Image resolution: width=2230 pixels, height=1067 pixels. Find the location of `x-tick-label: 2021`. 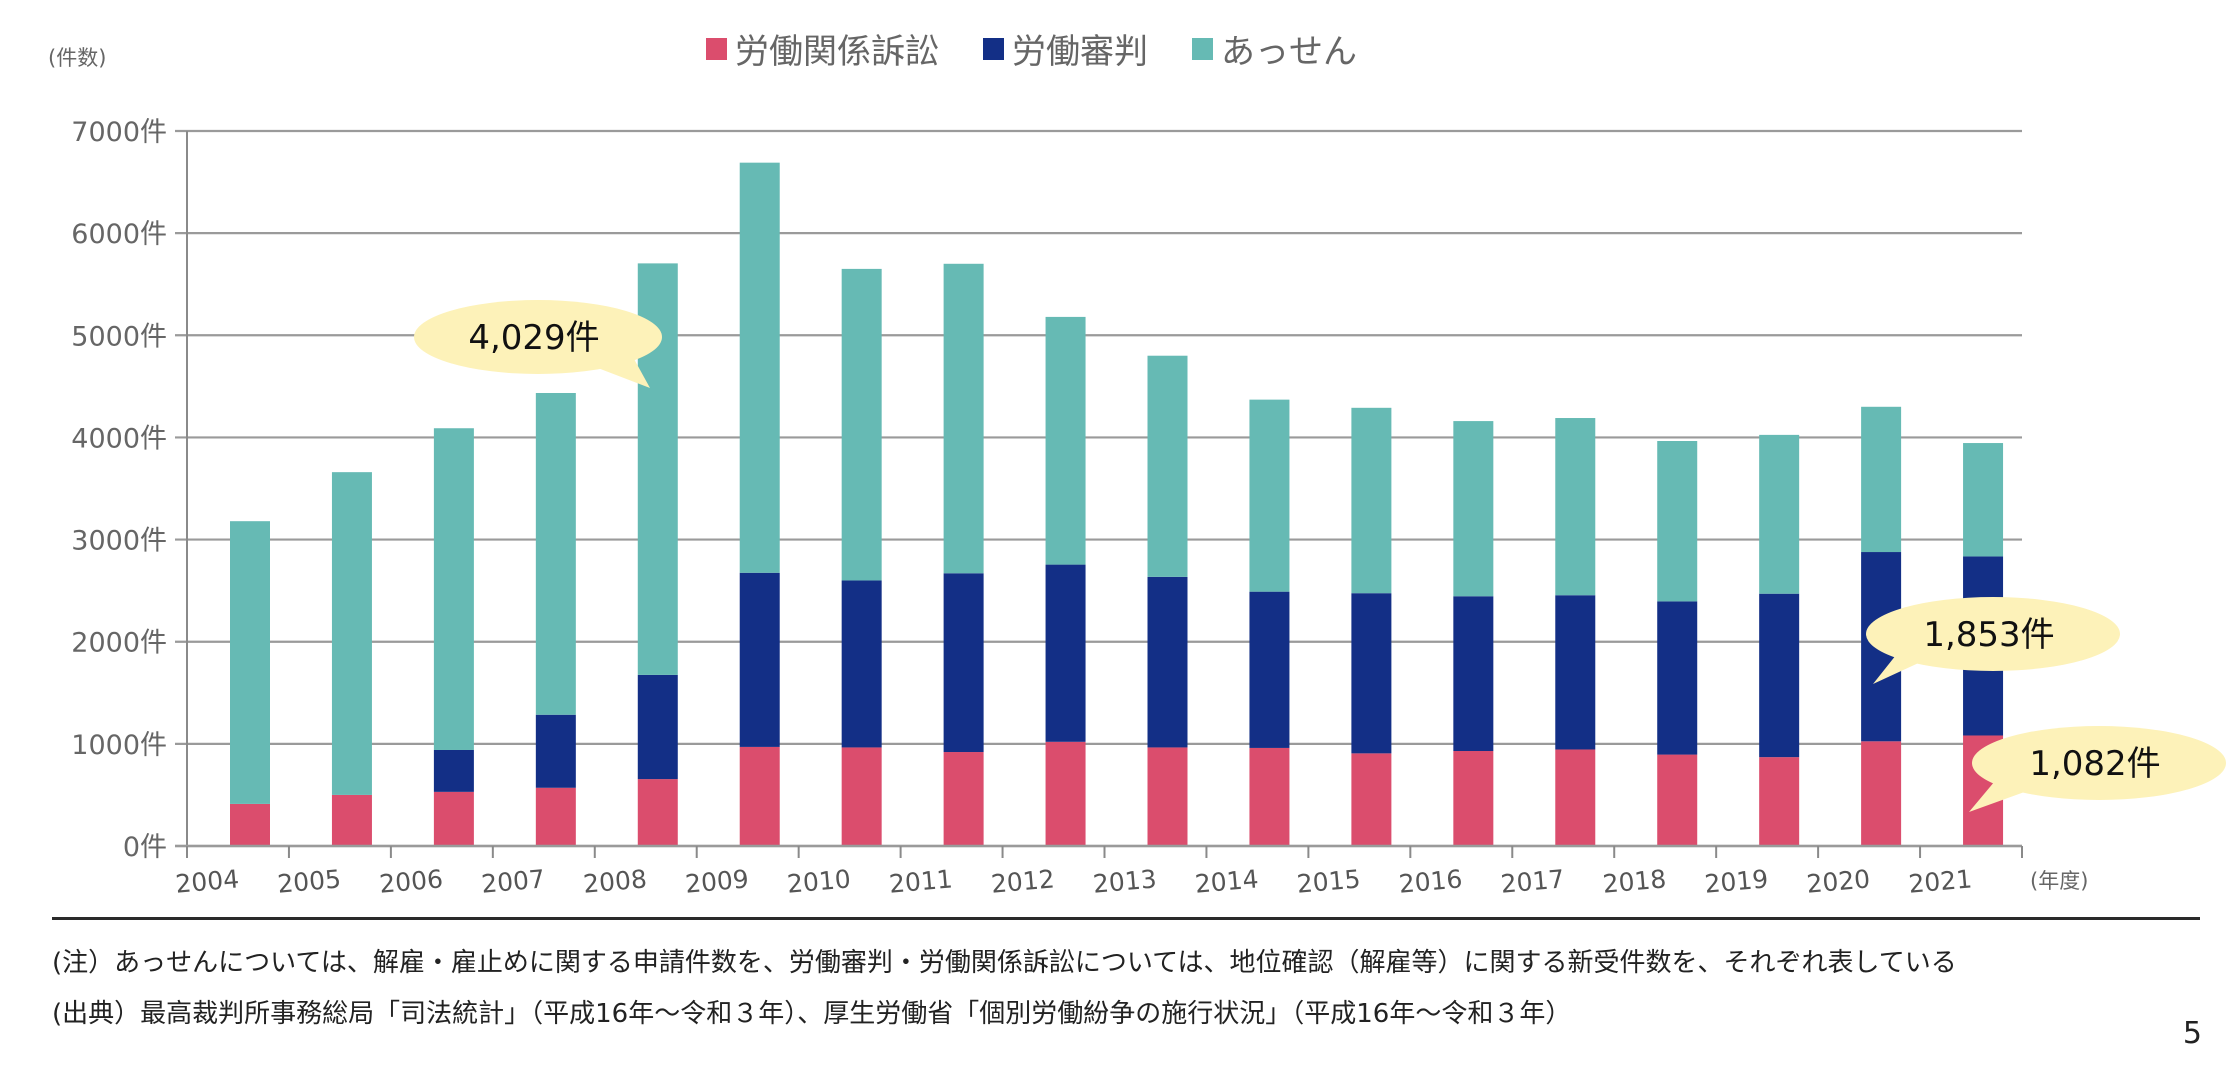

x-tick-label: 2021 is located at coordinates (1940, 881).